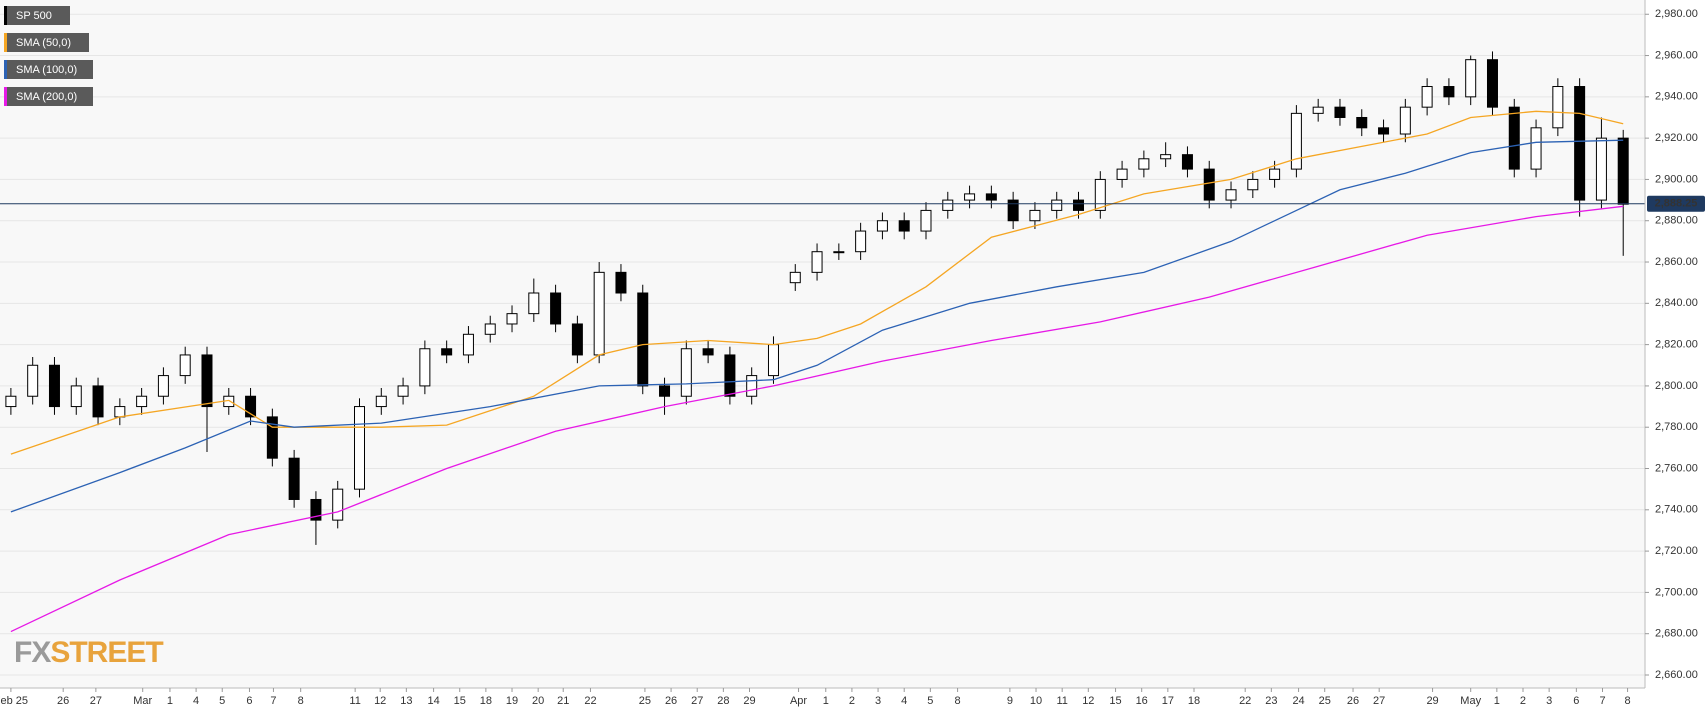 This screenshot has height=712, width=1707. I want to click on x-tick-label: 16, so click(1142, 701).